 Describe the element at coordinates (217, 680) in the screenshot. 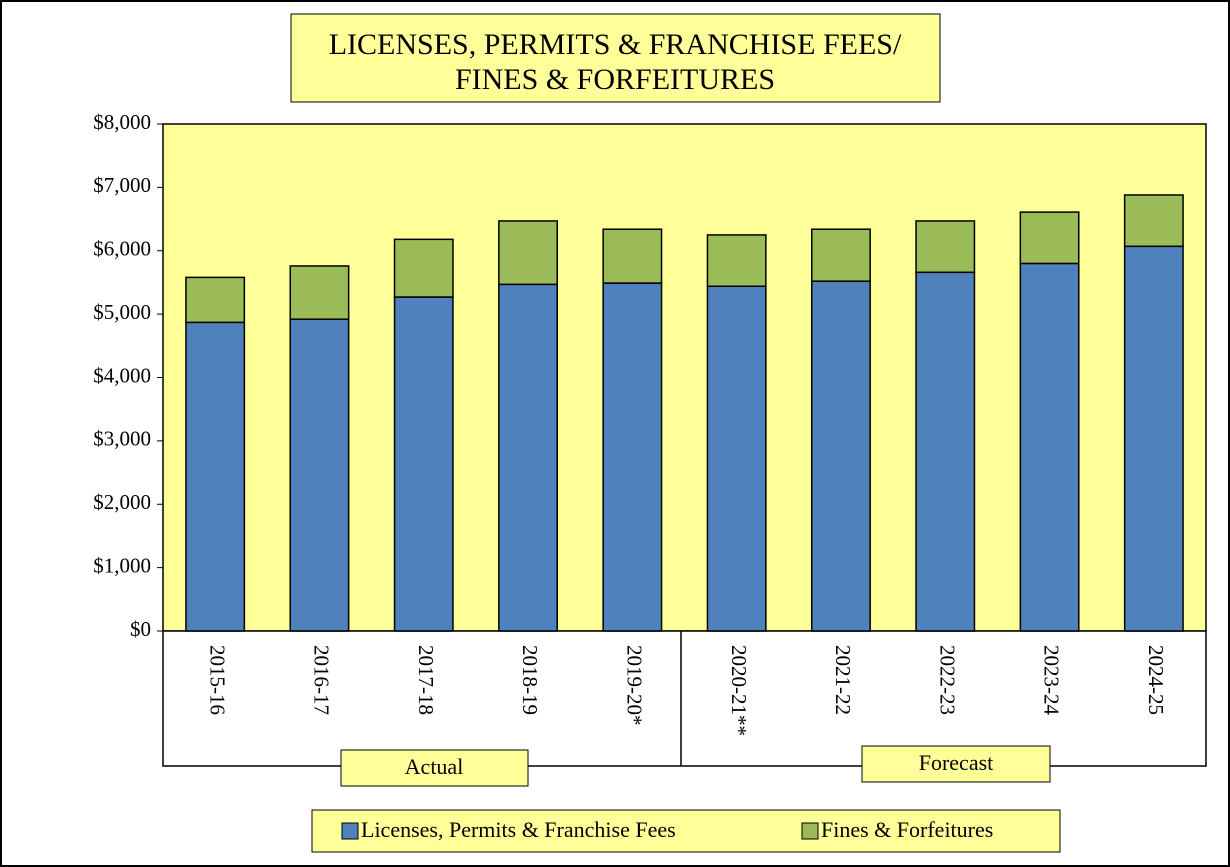

I see `x-tick-label: 2015-16` at that location.